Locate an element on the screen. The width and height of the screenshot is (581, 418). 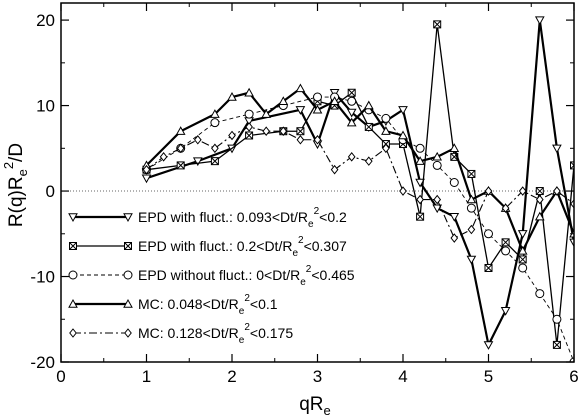
legend-entry-3: EPD without fluct.: 0<Dt/Re2<0.465 is located at coordinates (211, 276).